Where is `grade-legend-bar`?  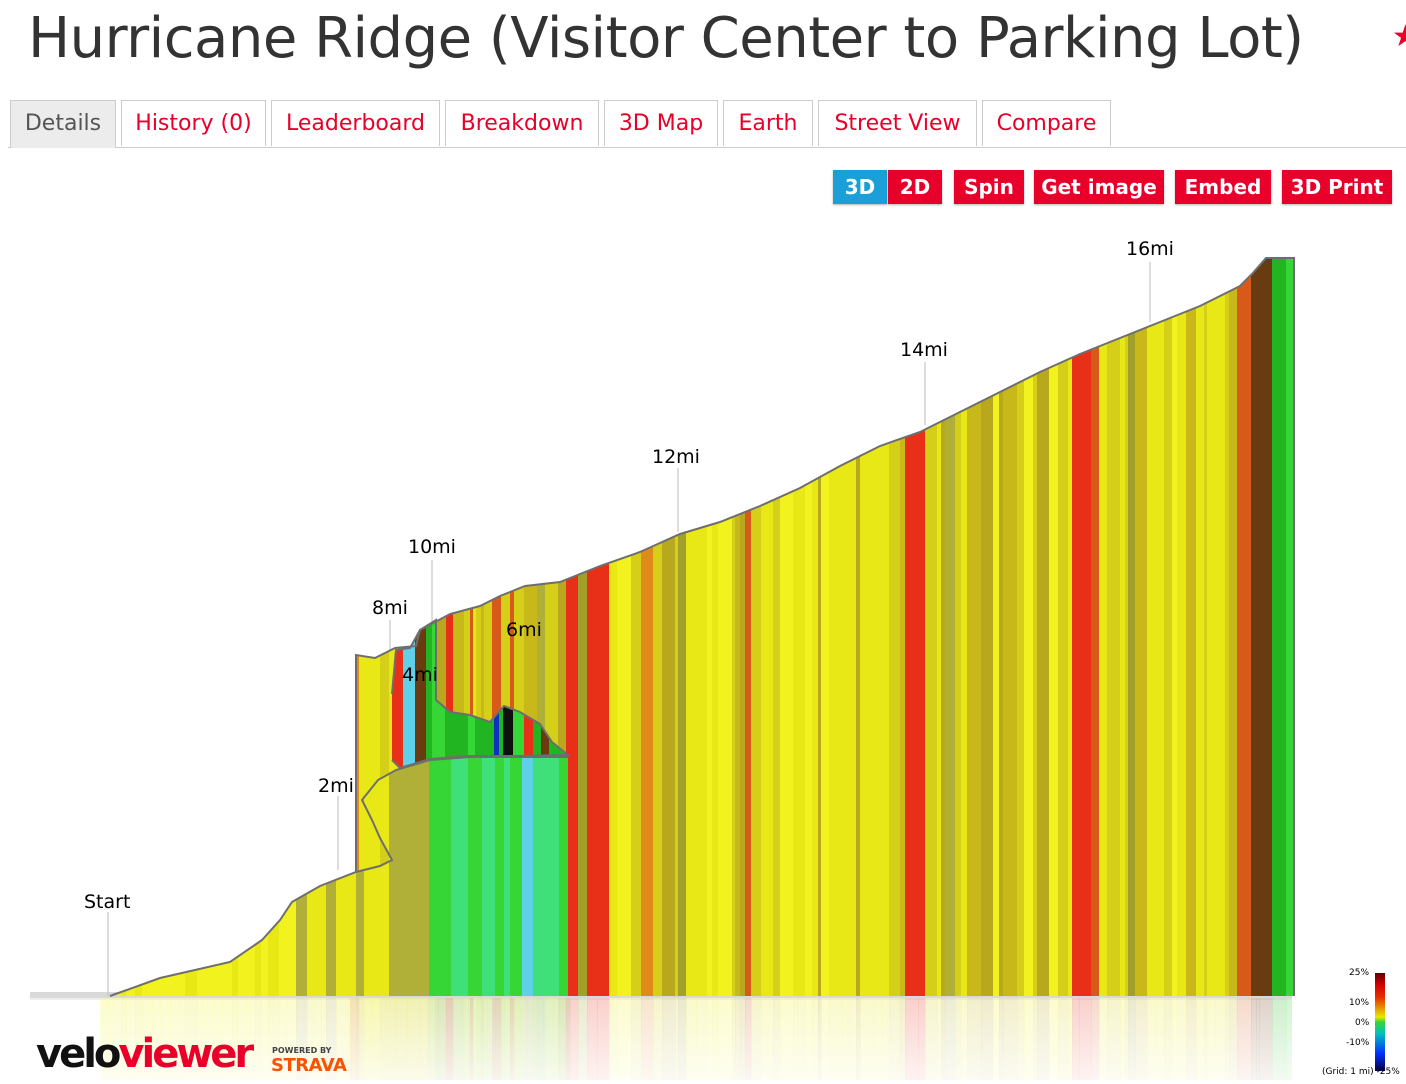
grade-legend-bar is located at coordinates (1380, 1022).